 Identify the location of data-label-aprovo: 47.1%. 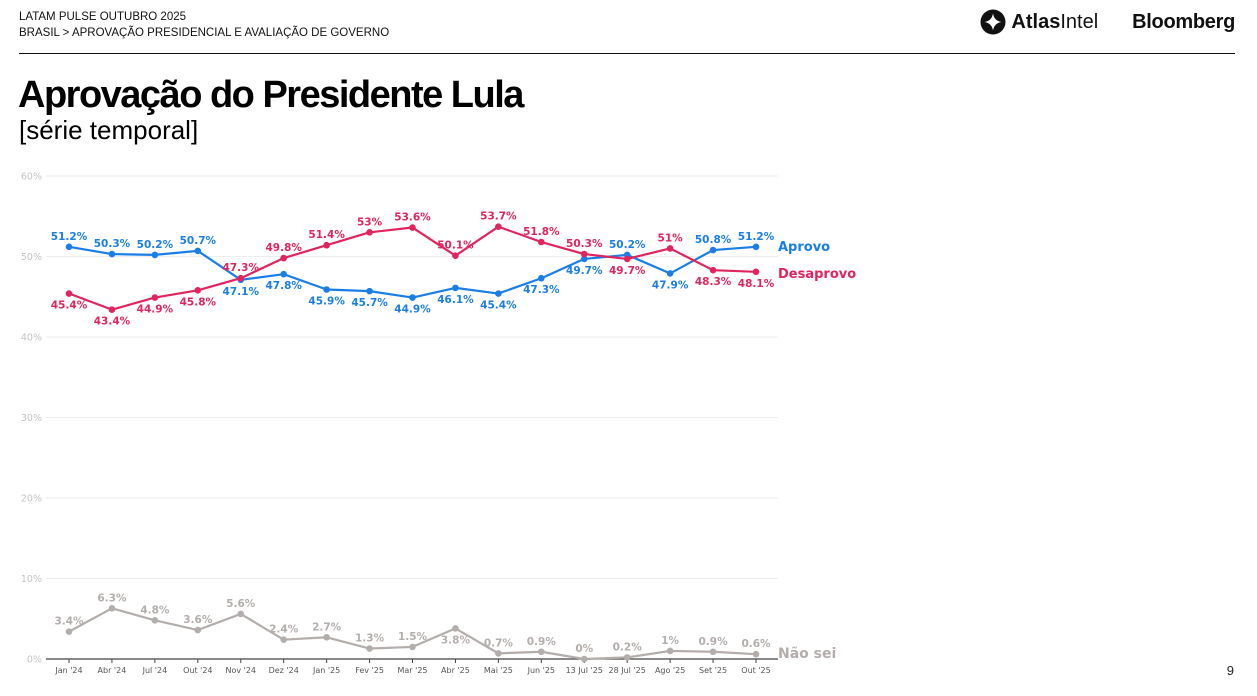
(241, 292).